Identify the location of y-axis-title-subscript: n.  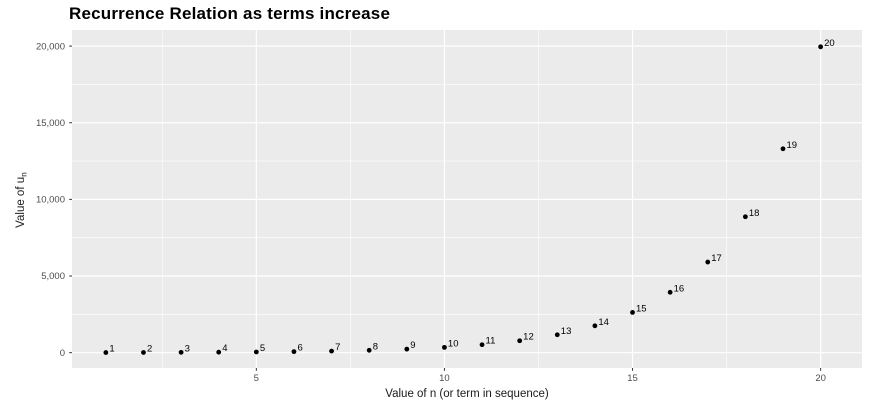
(24, 174).